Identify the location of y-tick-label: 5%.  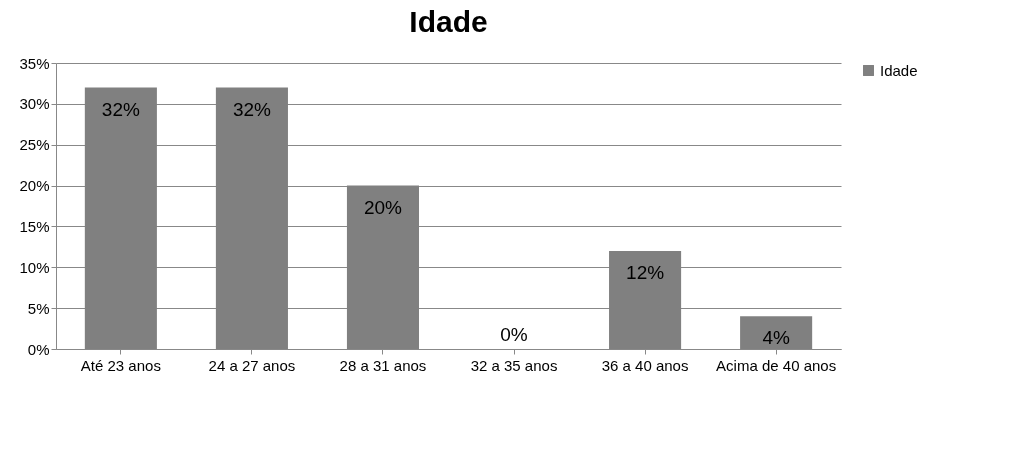
(38, 308).